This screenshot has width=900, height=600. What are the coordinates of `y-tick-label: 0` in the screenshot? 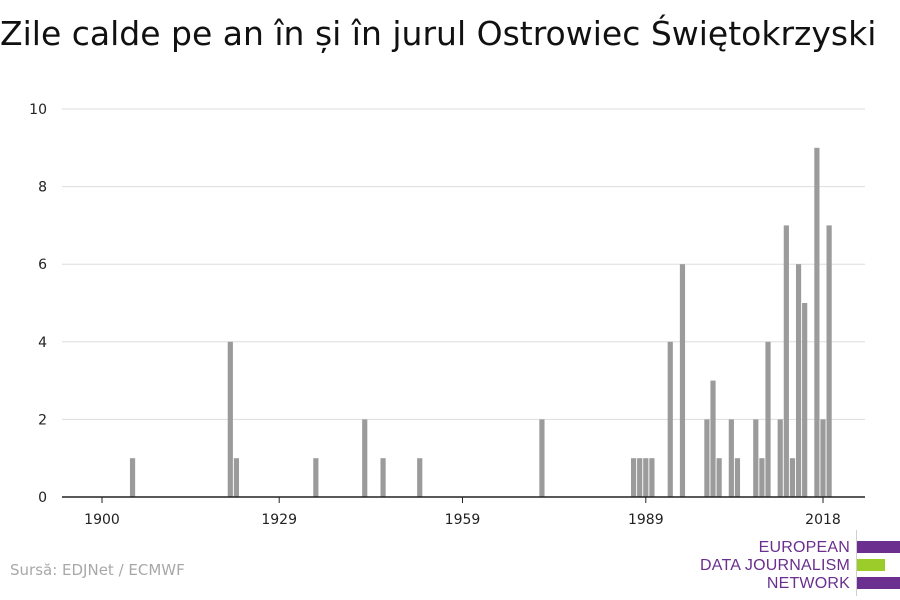 It's located at (42, 498).